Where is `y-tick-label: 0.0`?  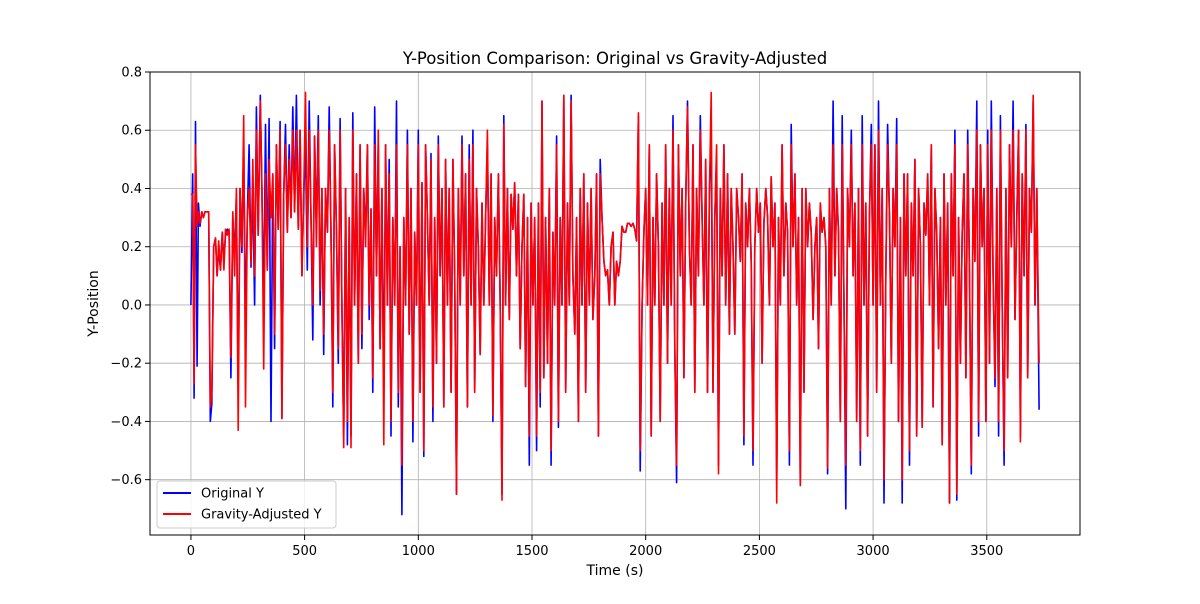 y-tick-label: 0.0 is located at coordinates (131, 305).